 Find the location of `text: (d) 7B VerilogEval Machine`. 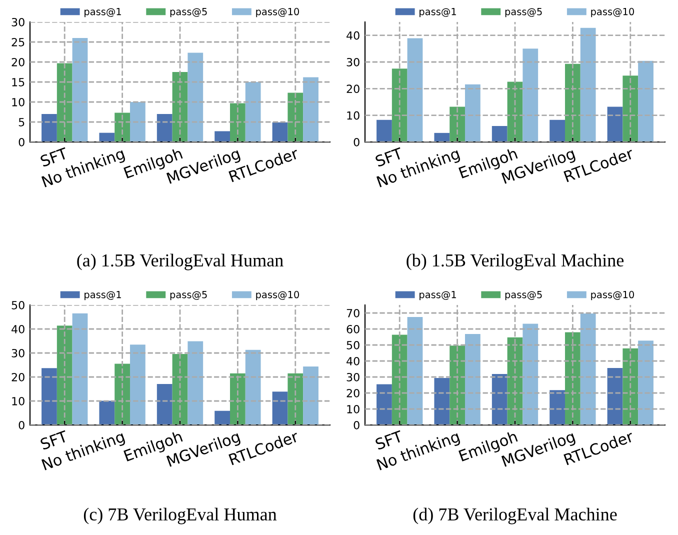

text: (d) 7B VerilogEval Machine is located at coordinates (515, 516).